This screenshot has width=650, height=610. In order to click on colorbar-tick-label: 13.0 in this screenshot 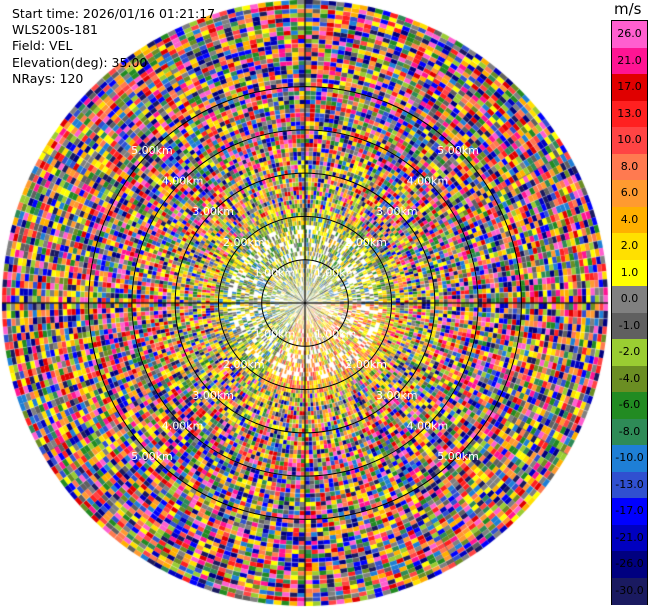, I will do `click(629, 113)`.